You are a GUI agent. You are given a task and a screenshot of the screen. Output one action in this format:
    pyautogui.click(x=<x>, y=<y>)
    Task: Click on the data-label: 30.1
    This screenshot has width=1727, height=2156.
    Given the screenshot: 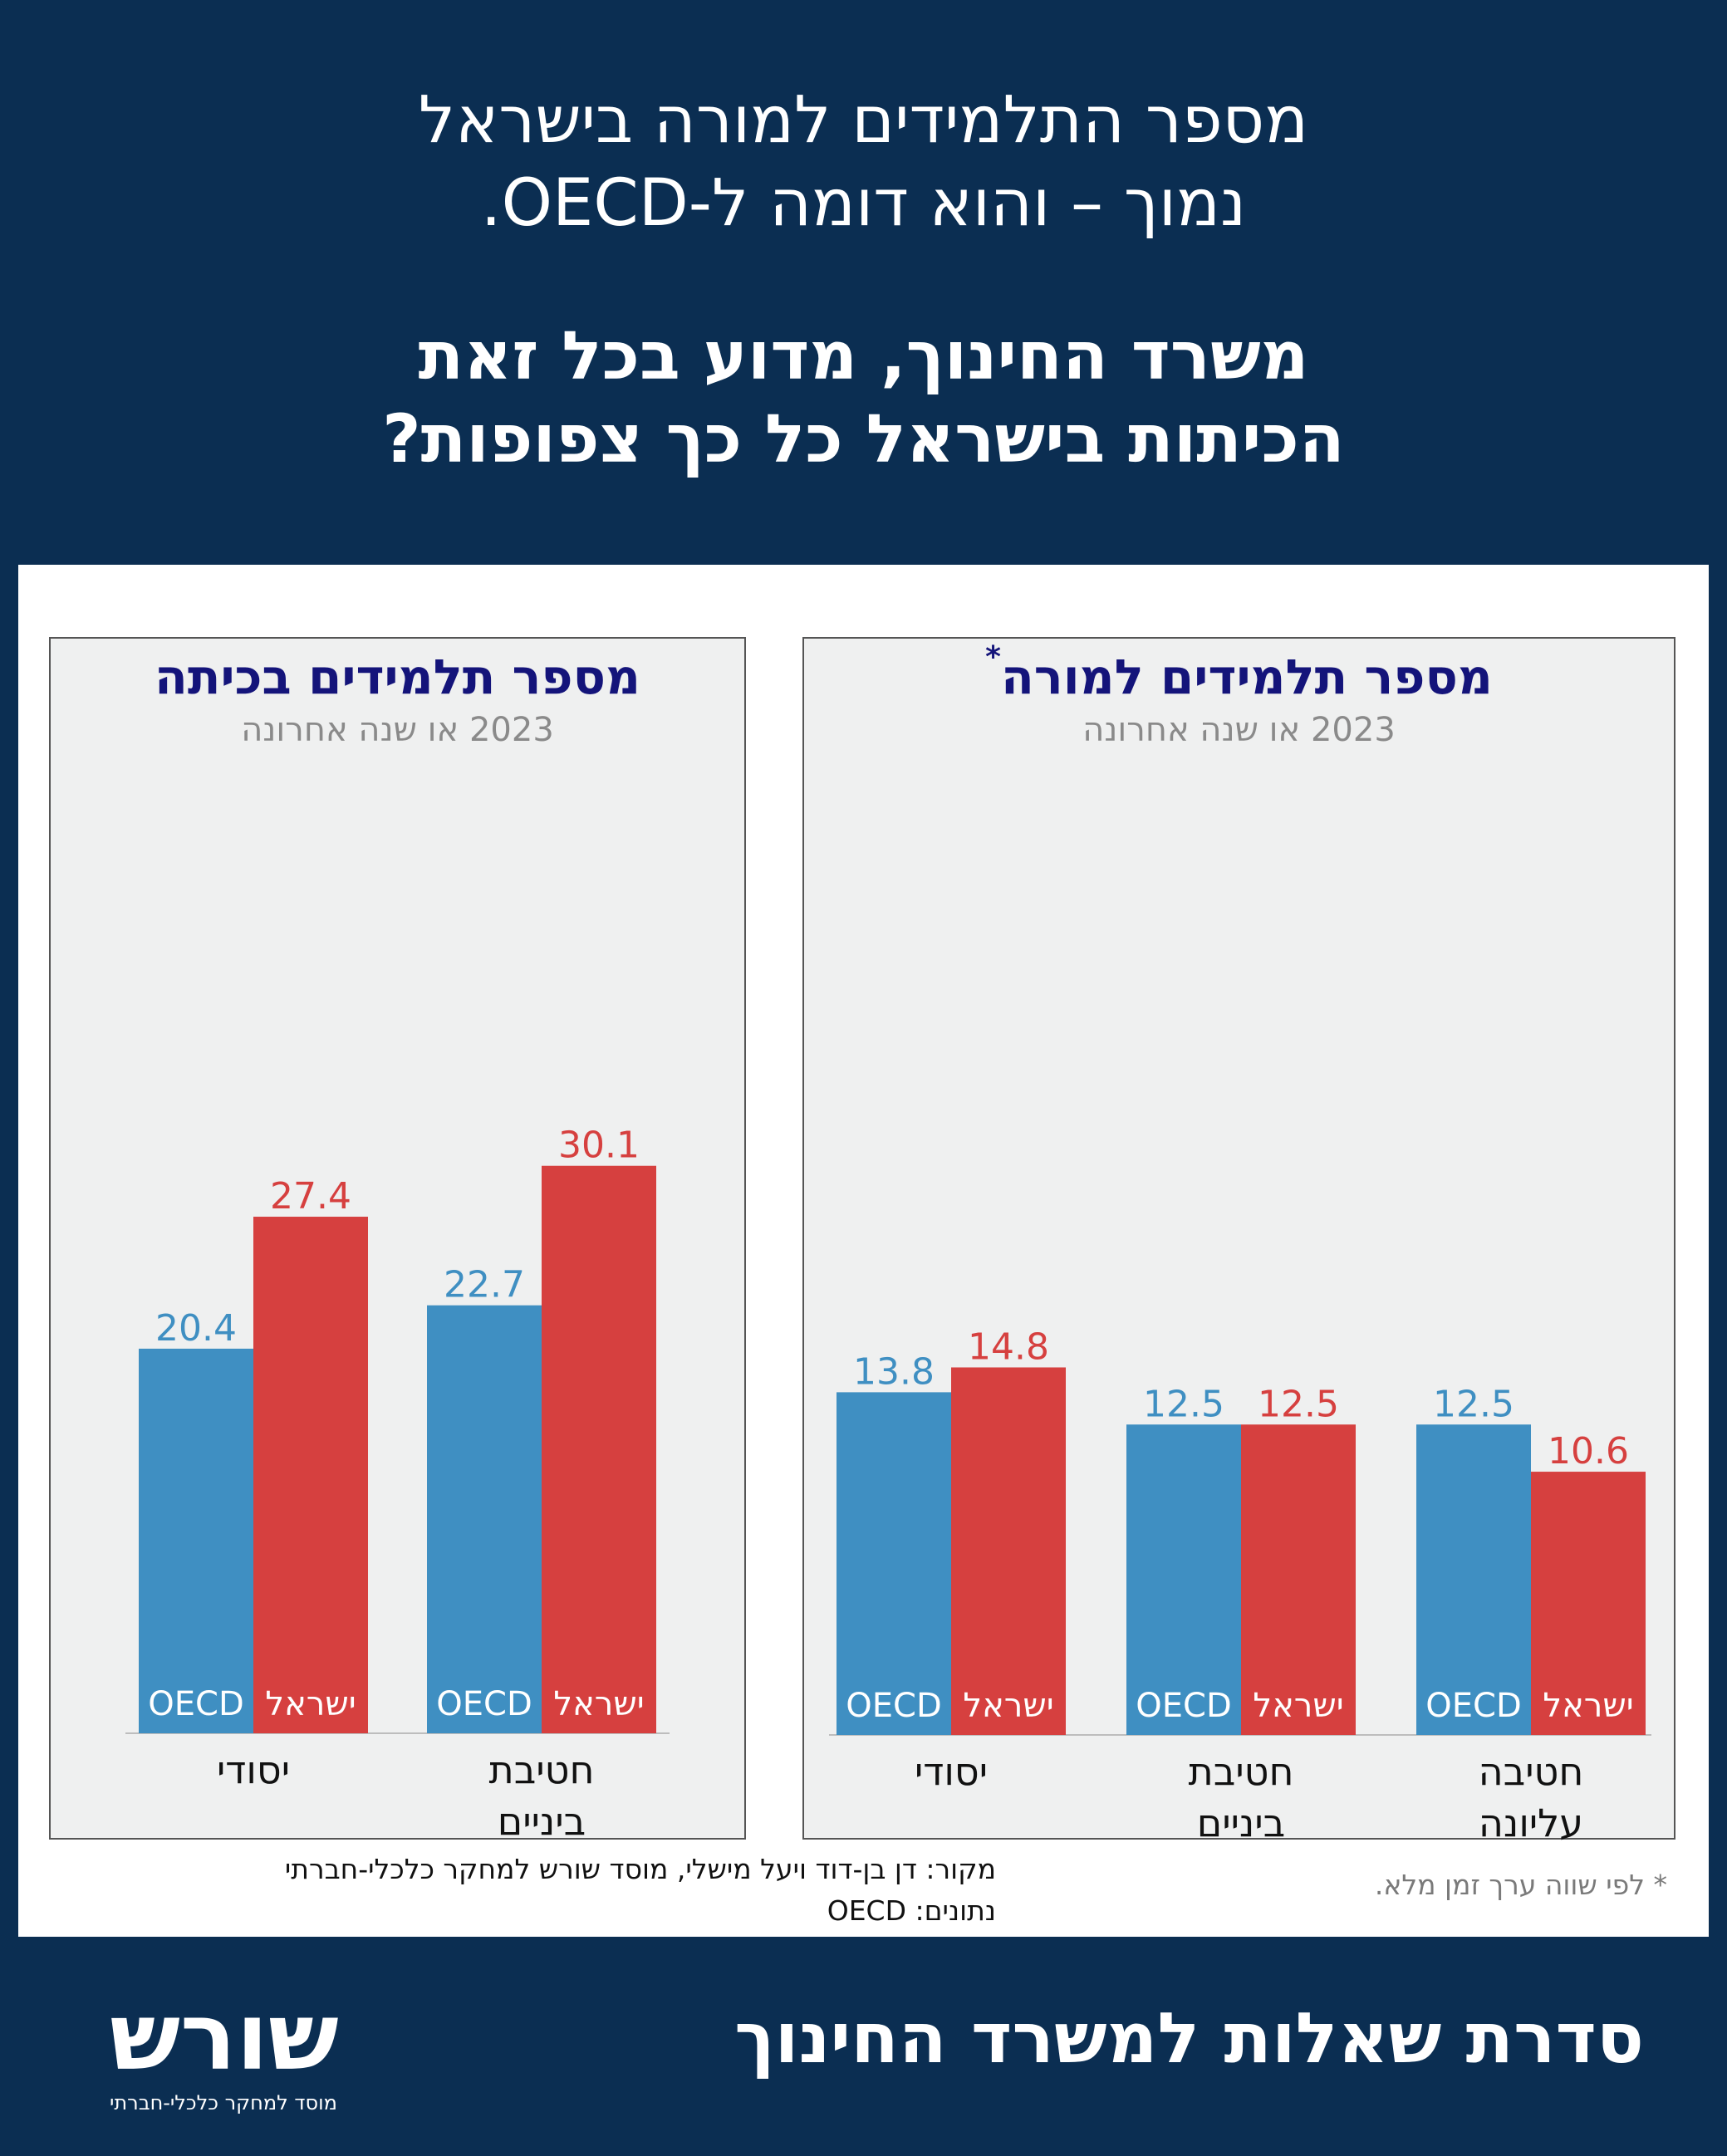 What is the action you would take?
    pyautogui.click(x=599, y=1146)
    